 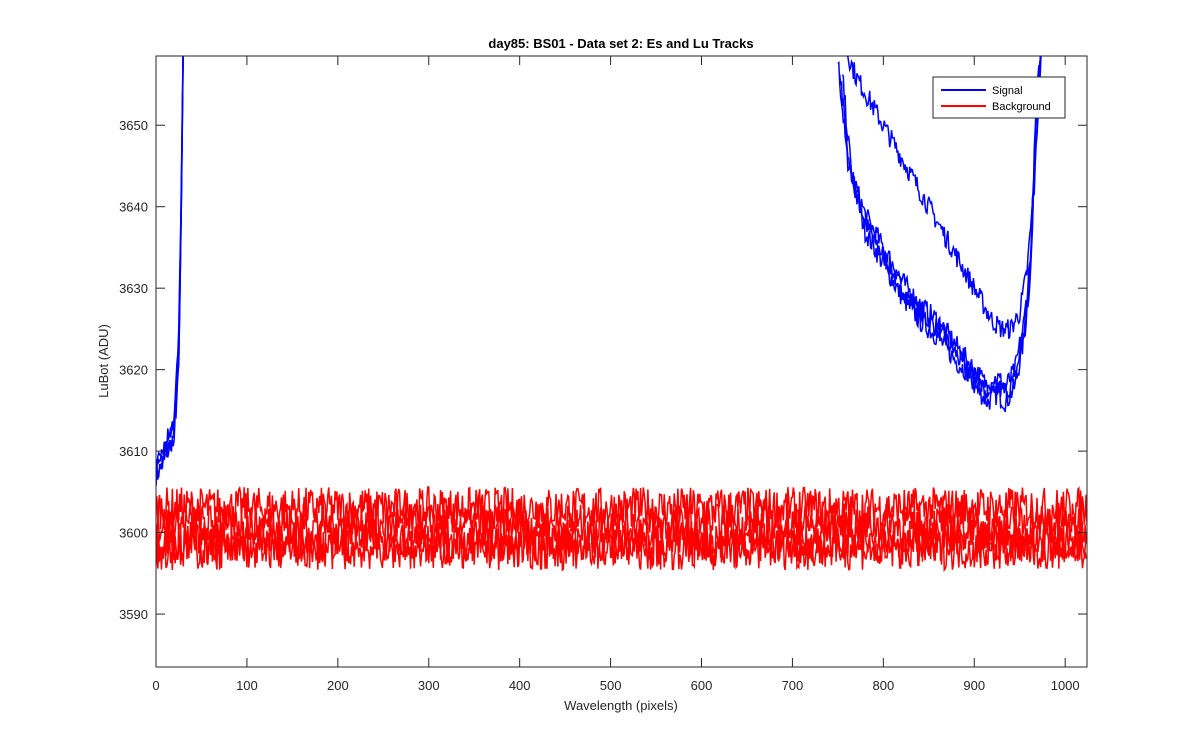 I want to click on legend-label-signal: Signal, so click(x=1007, y=91).